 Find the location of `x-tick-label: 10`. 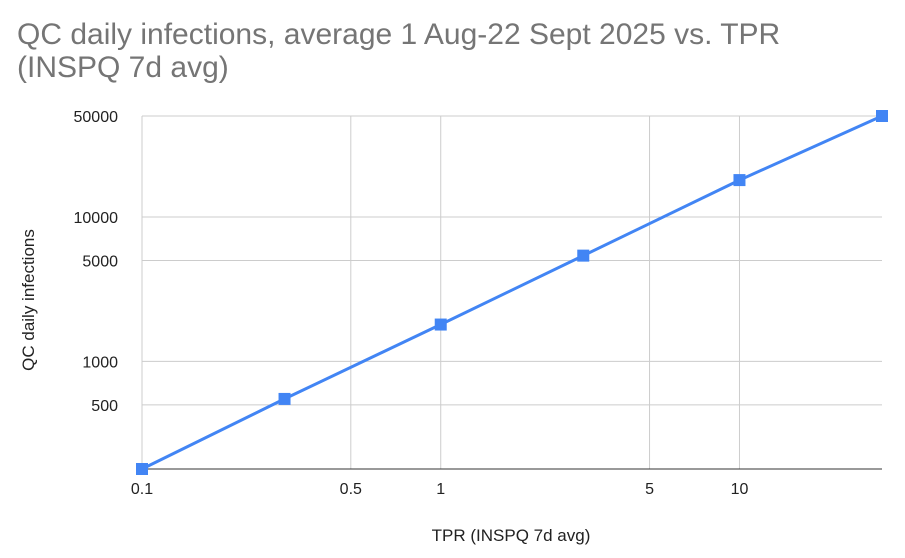

x-tick-label: 10 is located at coordinates (740, 489).